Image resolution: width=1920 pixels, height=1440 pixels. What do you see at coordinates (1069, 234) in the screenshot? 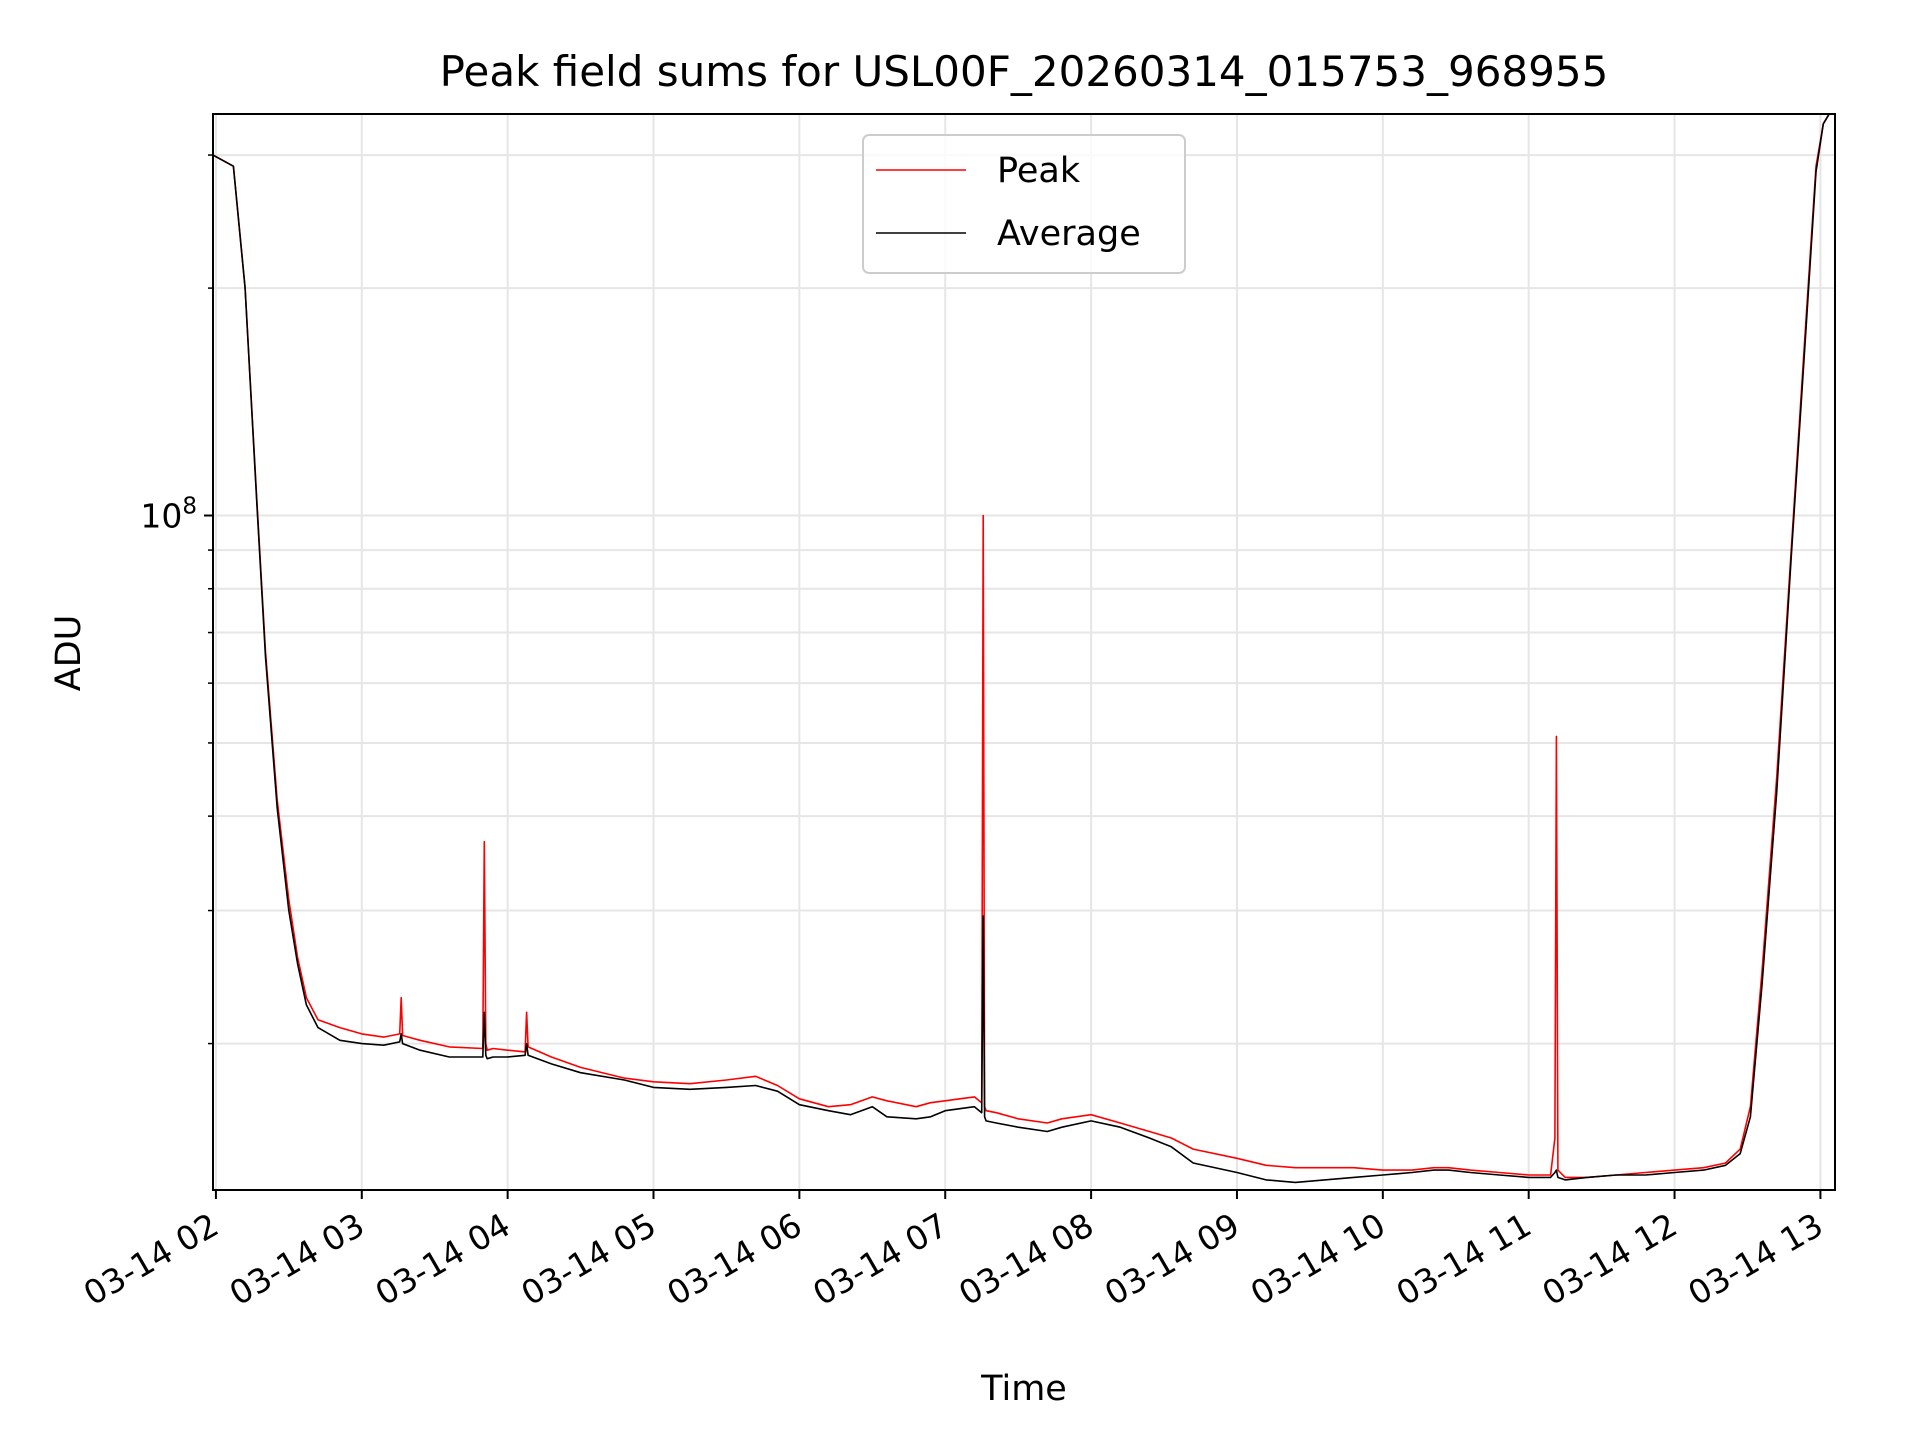
I see `legend-label-average: Average` at bounding box center [1069, 234].